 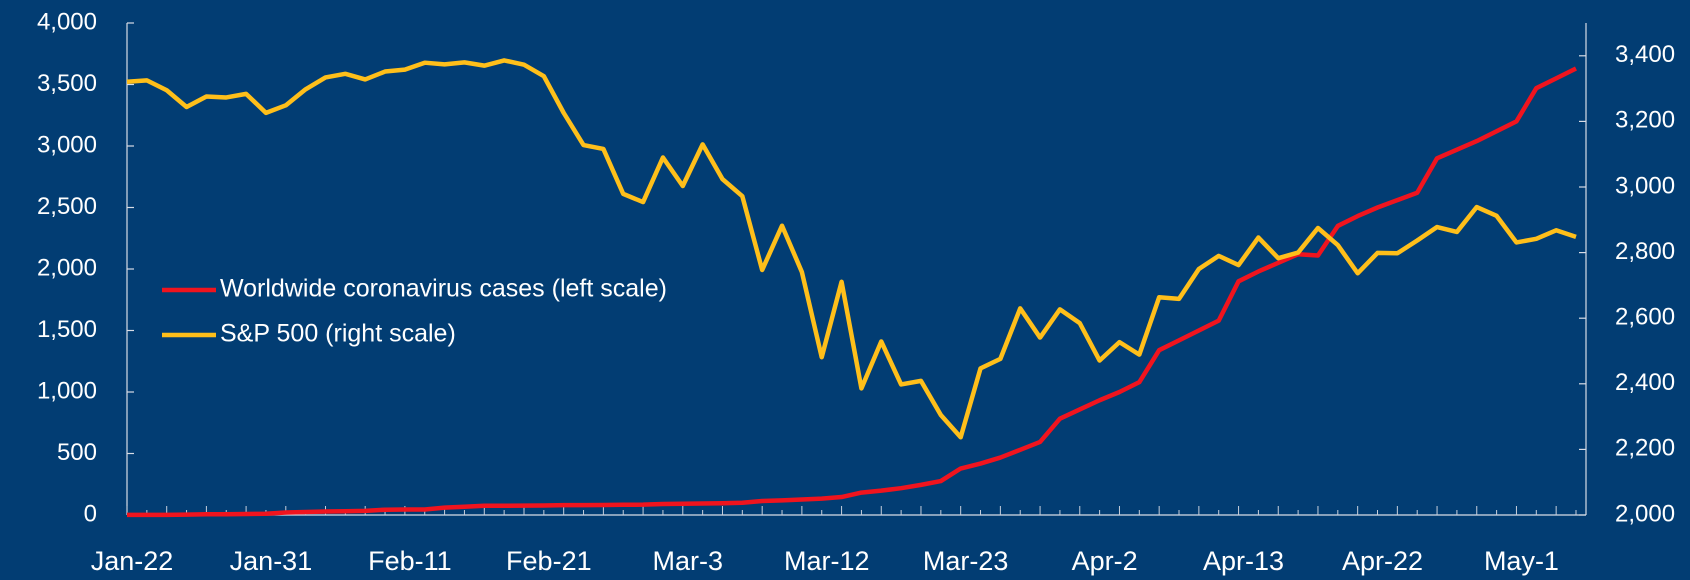 I want to click on y2-tick-label: 2,600, so click(x=1645, y=317).